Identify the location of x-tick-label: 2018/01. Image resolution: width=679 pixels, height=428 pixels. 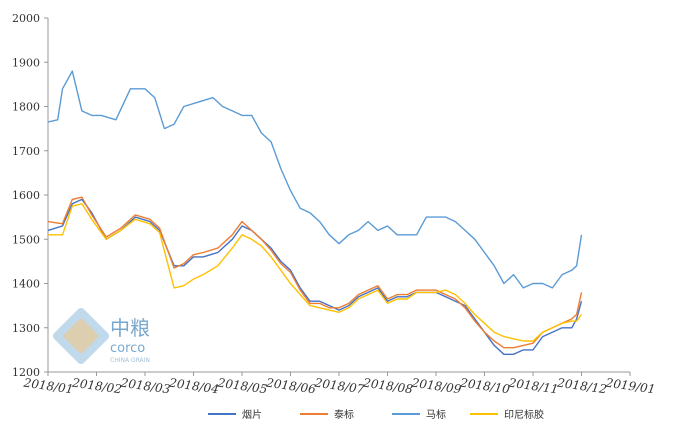
(48, 385).